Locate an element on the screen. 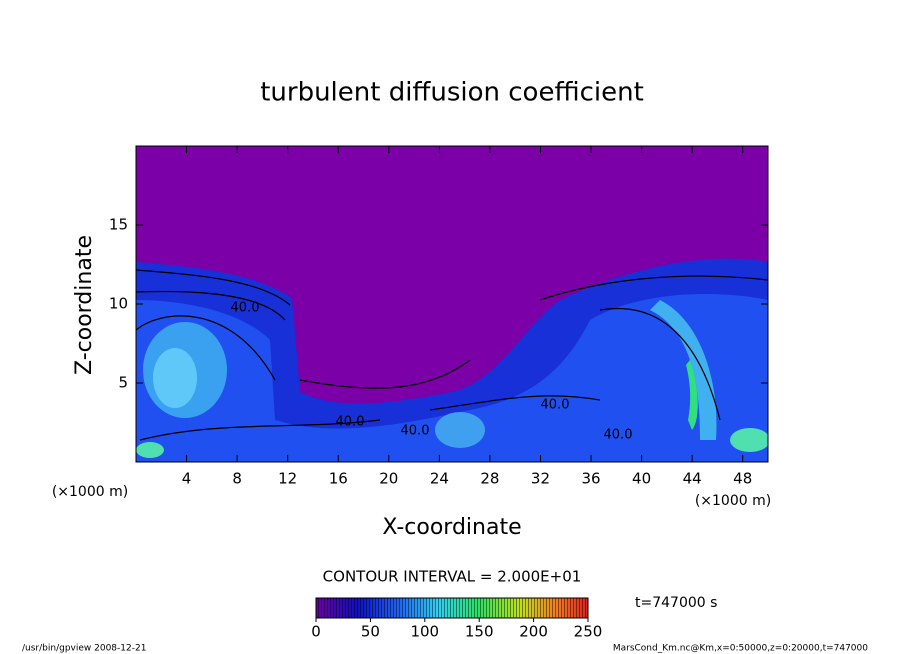 Image resolution: width=904 pixels, height=654 pixels. x-tick-label: 28 is located at coordinates (489, 479).